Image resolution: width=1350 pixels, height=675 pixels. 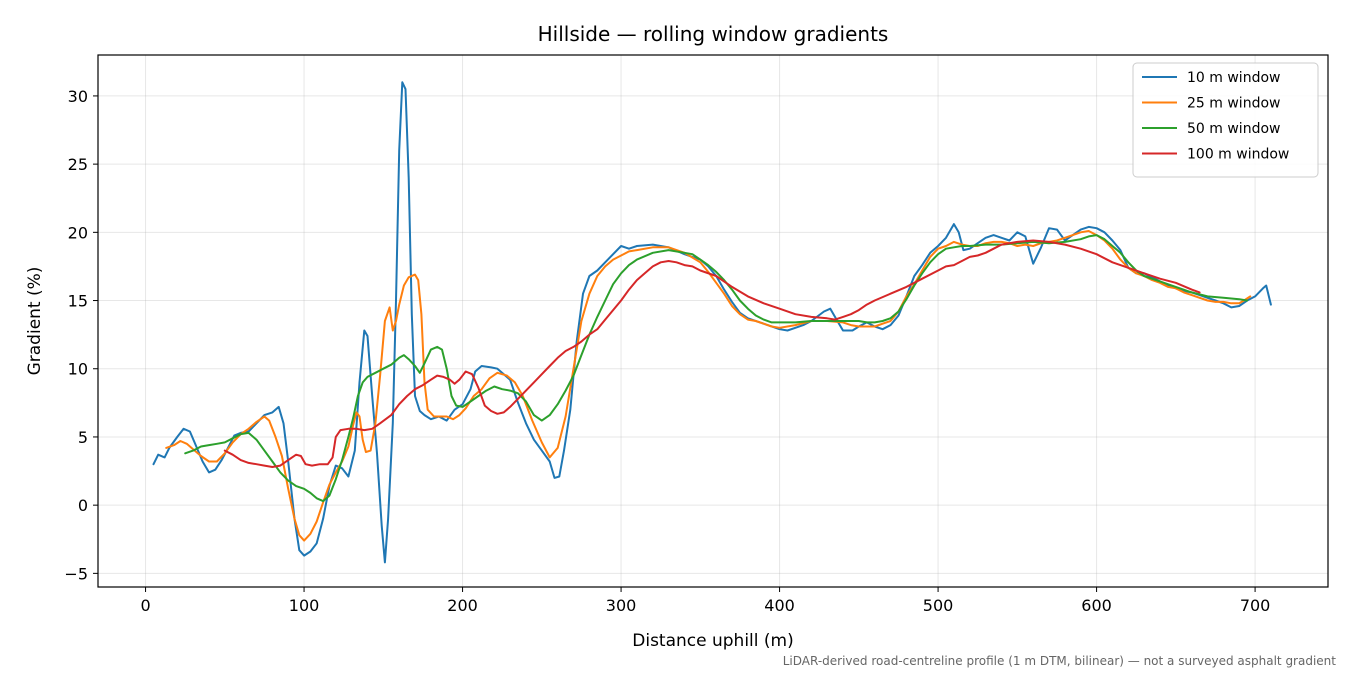 What do you see at coordinates (1255, 605) in the screenshot?
I see `x-tick-label: 700` at bounding box center [1255, 605].